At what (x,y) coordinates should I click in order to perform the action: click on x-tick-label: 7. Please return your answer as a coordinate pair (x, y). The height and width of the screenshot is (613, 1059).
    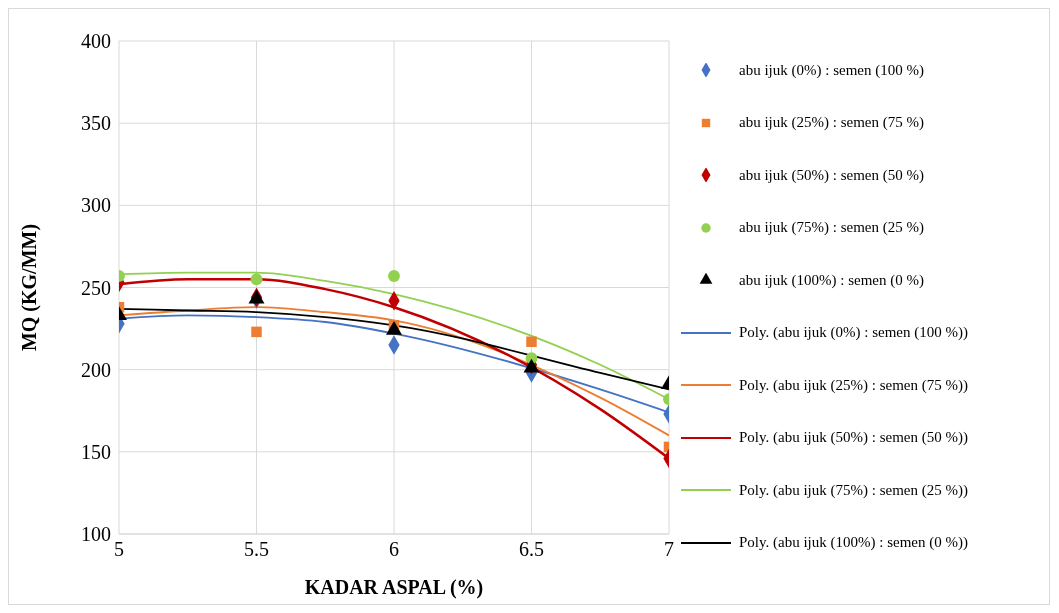
    Looking at the image, I should click on (669, 549).